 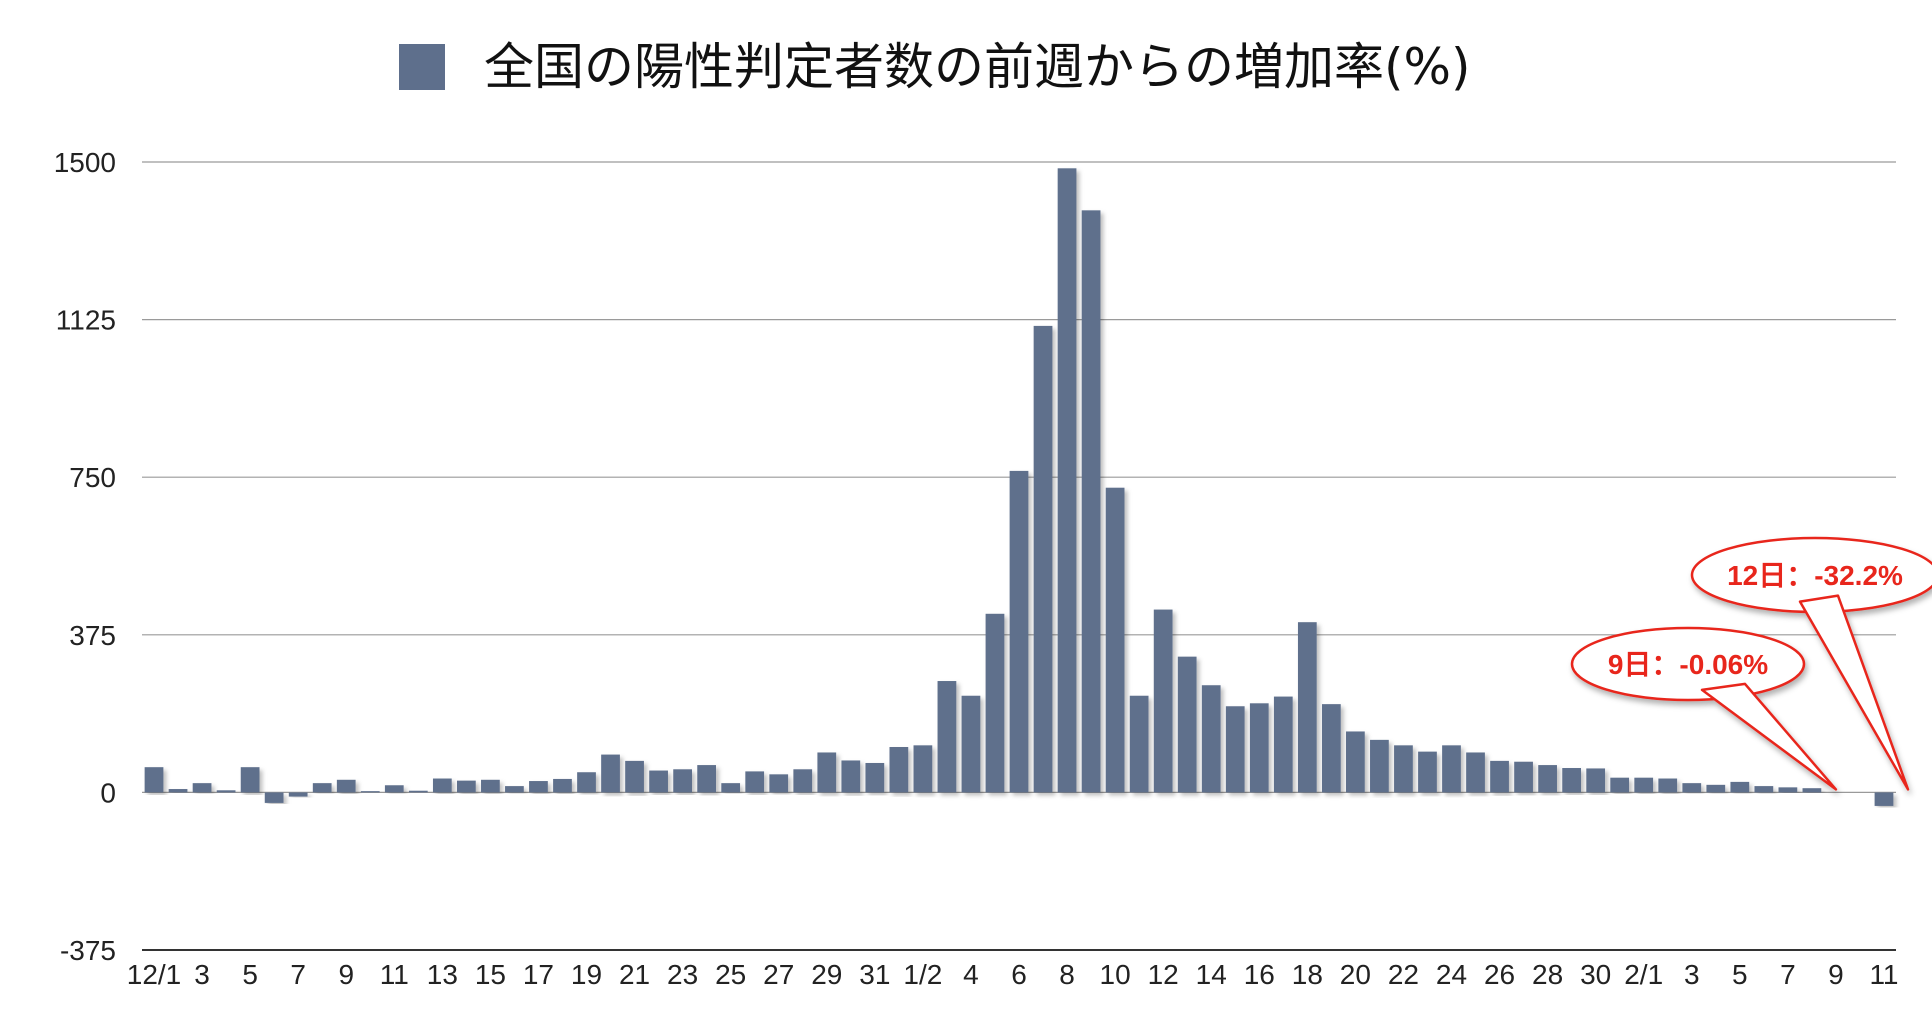 I want to click on y-tick-label: -375, so click(x=88, y=950).